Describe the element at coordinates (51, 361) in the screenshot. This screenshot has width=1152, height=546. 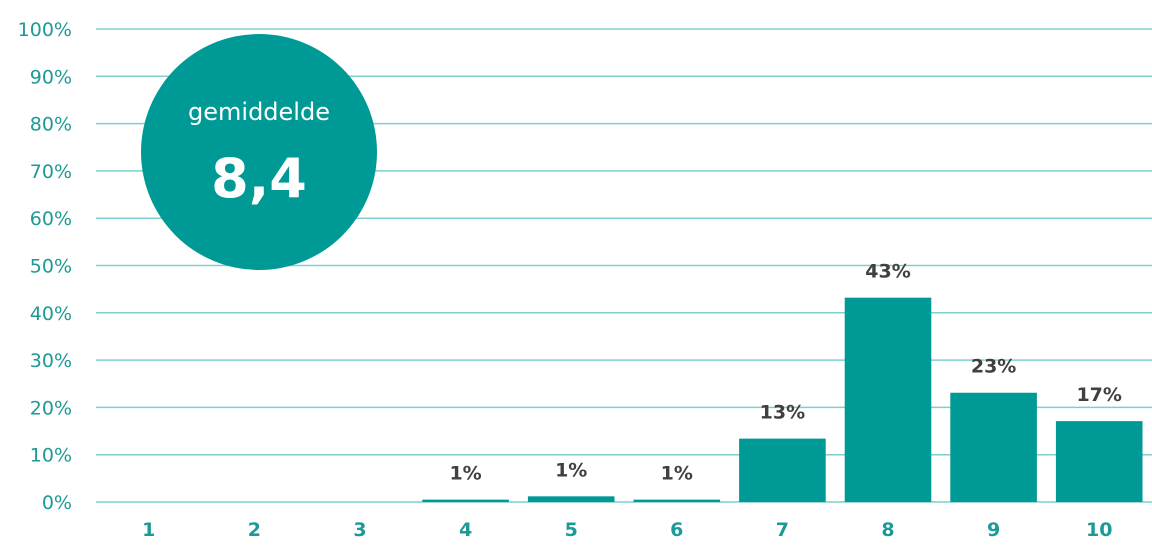
I see `y-tick-label: 30%` at that location.